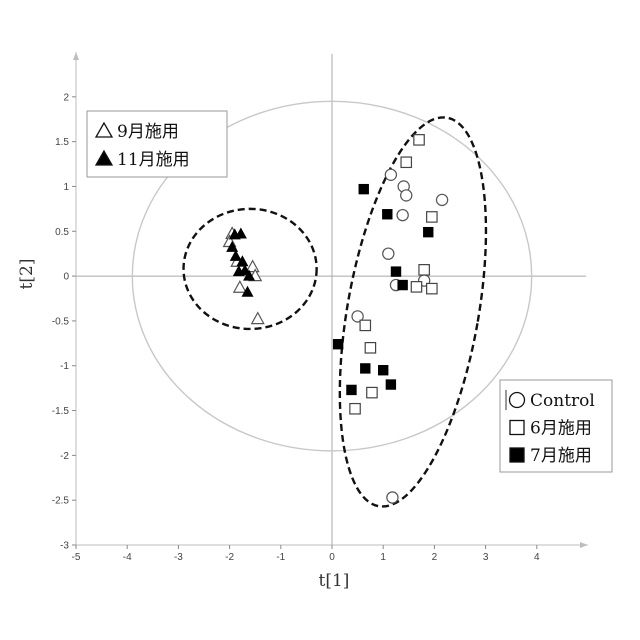 The image size is (640, 640). What do you see at coordinates (66, 187) in the screenshot?
I see `y-tick-label: 1` at bounding box center [66, 187].